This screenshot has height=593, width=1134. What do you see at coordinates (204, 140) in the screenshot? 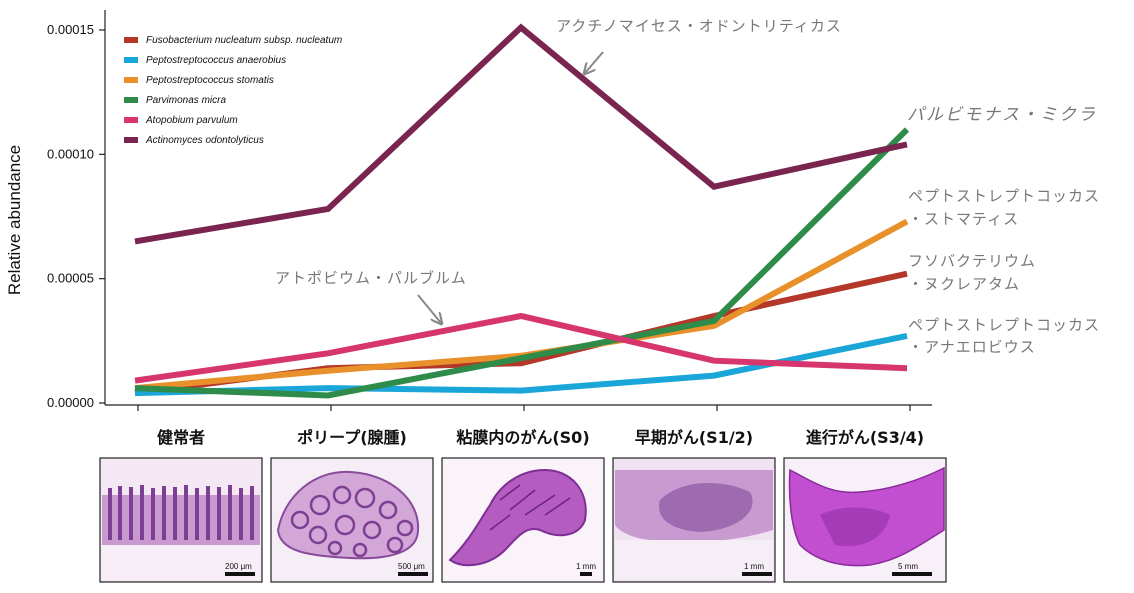
I see `legend-label: Actinomyces odontolyticus` at bounding box center [204, 140].